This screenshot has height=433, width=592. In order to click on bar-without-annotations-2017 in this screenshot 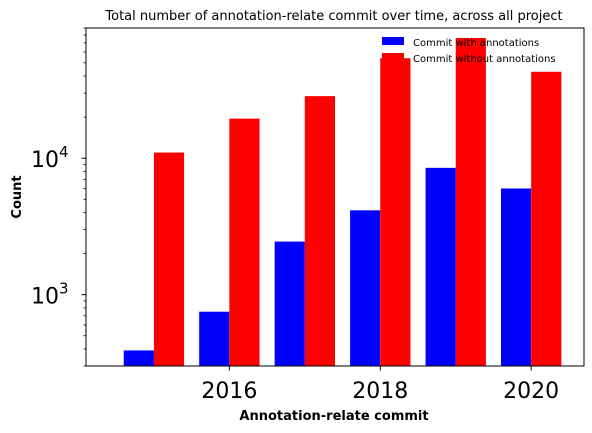, I will do `click(319, 231)`.